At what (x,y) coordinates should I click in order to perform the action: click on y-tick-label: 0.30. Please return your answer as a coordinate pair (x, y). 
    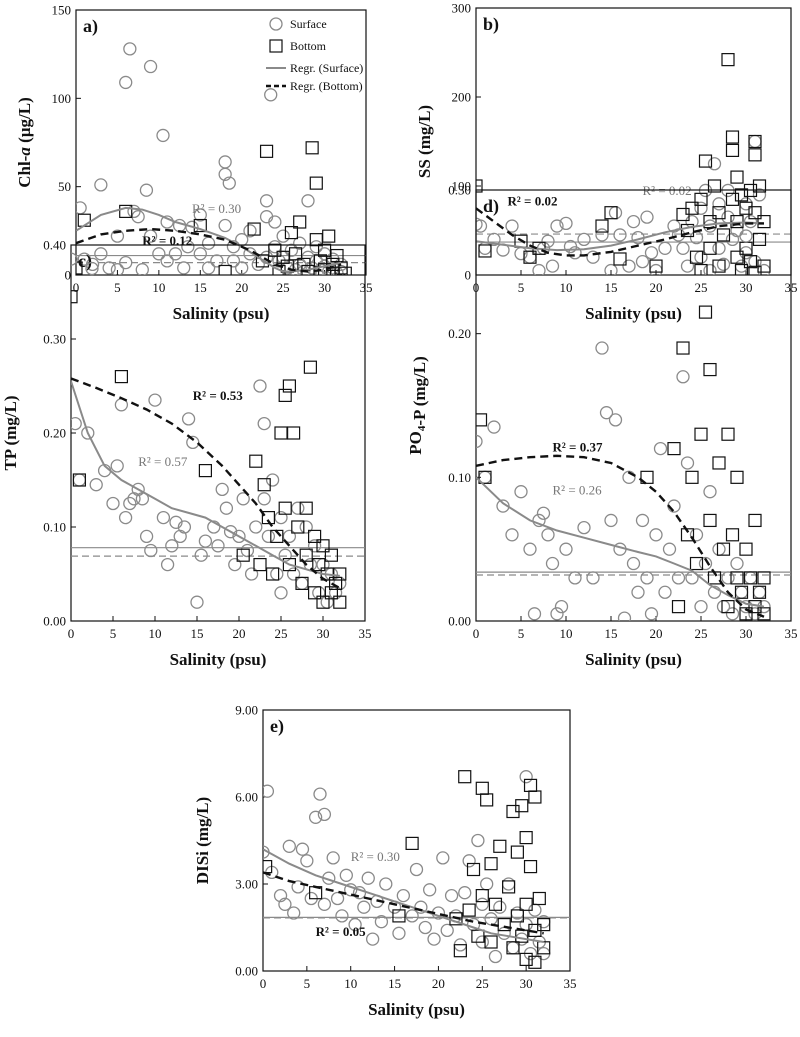
    Looking at the image, I should click on (54, 339).